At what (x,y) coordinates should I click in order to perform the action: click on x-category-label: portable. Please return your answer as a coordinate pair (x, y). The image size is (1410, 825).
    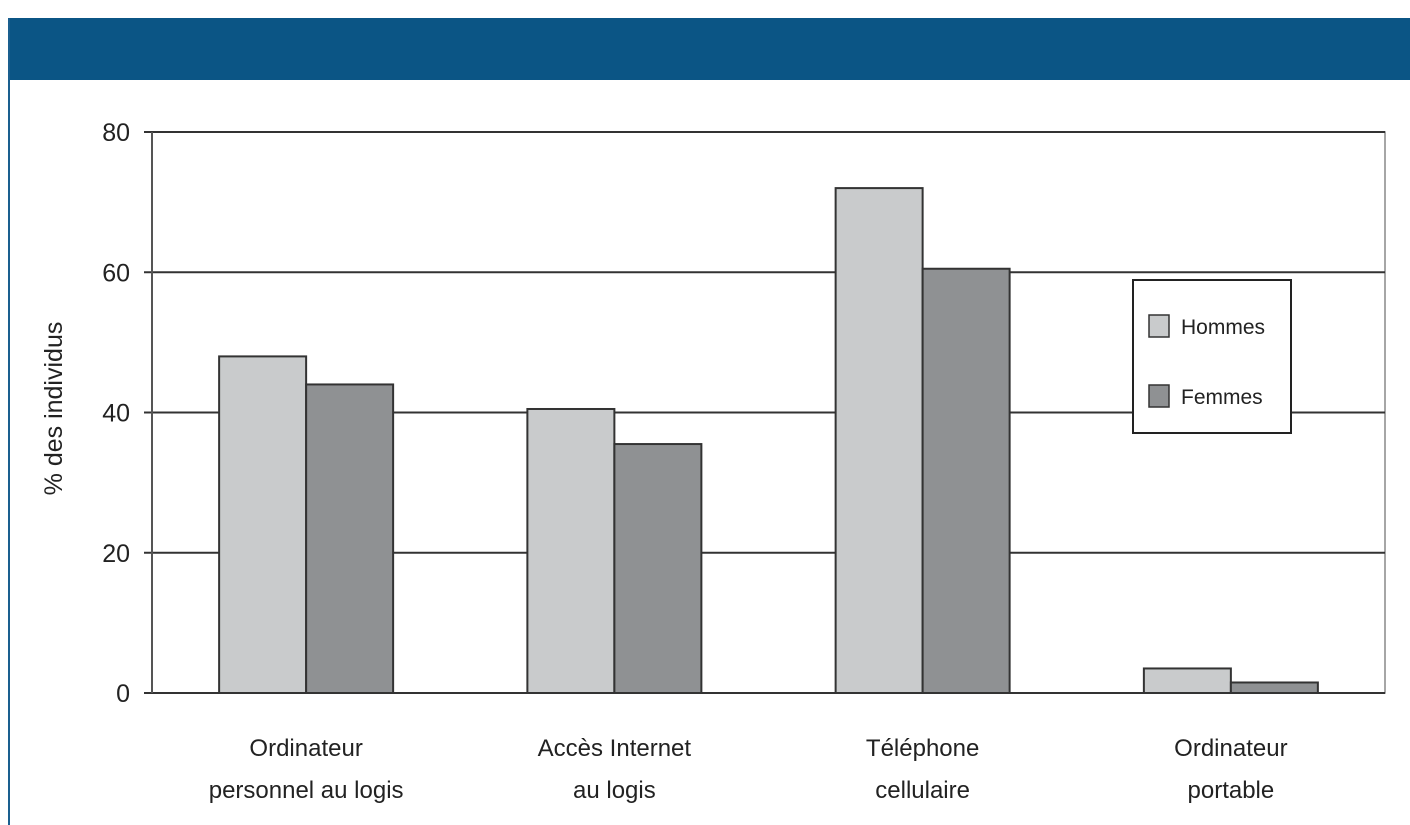
    Looking at the image, I should click on (1231, 790).